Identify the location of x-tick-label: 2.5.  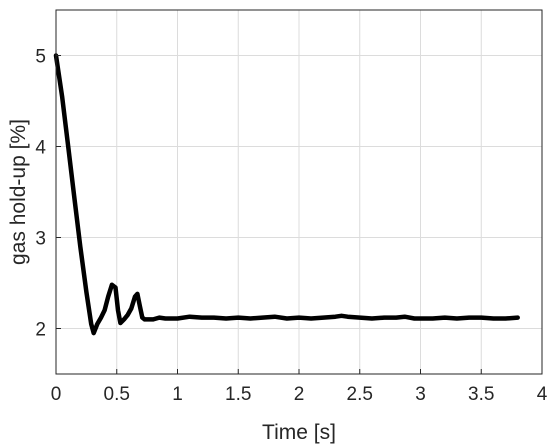
(360, 394).